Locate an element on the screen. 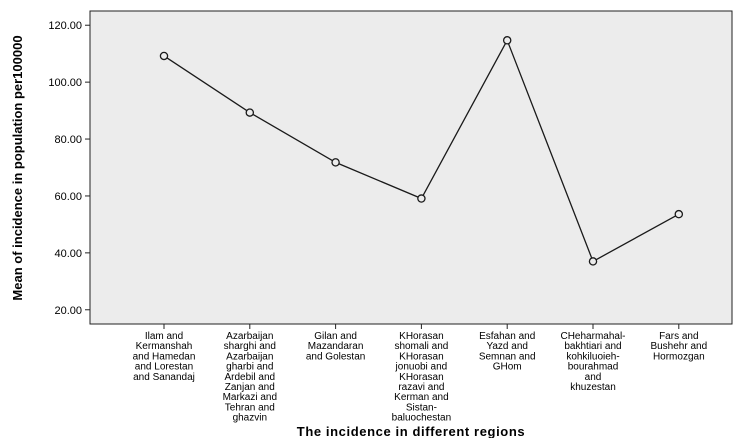 The width and height of the screenshot is (741, 438). y-tick-label: 40.00 is located at coordinates (68, 254).